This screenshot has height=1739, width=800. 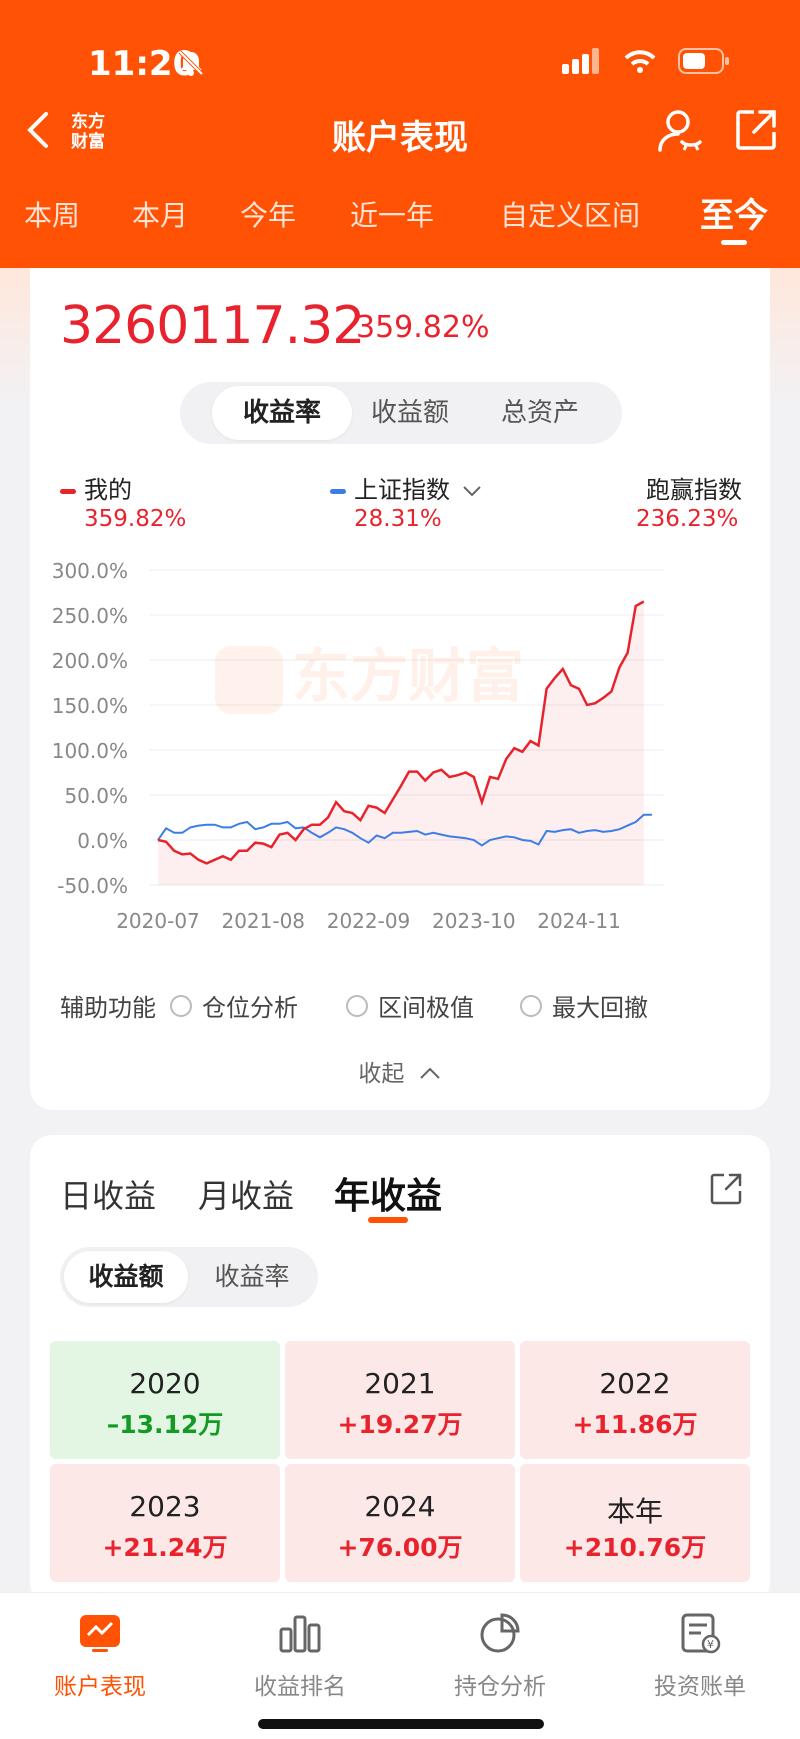 I want to click on tab-monthly-profit: 月收益, so click(x=246, y=1196).